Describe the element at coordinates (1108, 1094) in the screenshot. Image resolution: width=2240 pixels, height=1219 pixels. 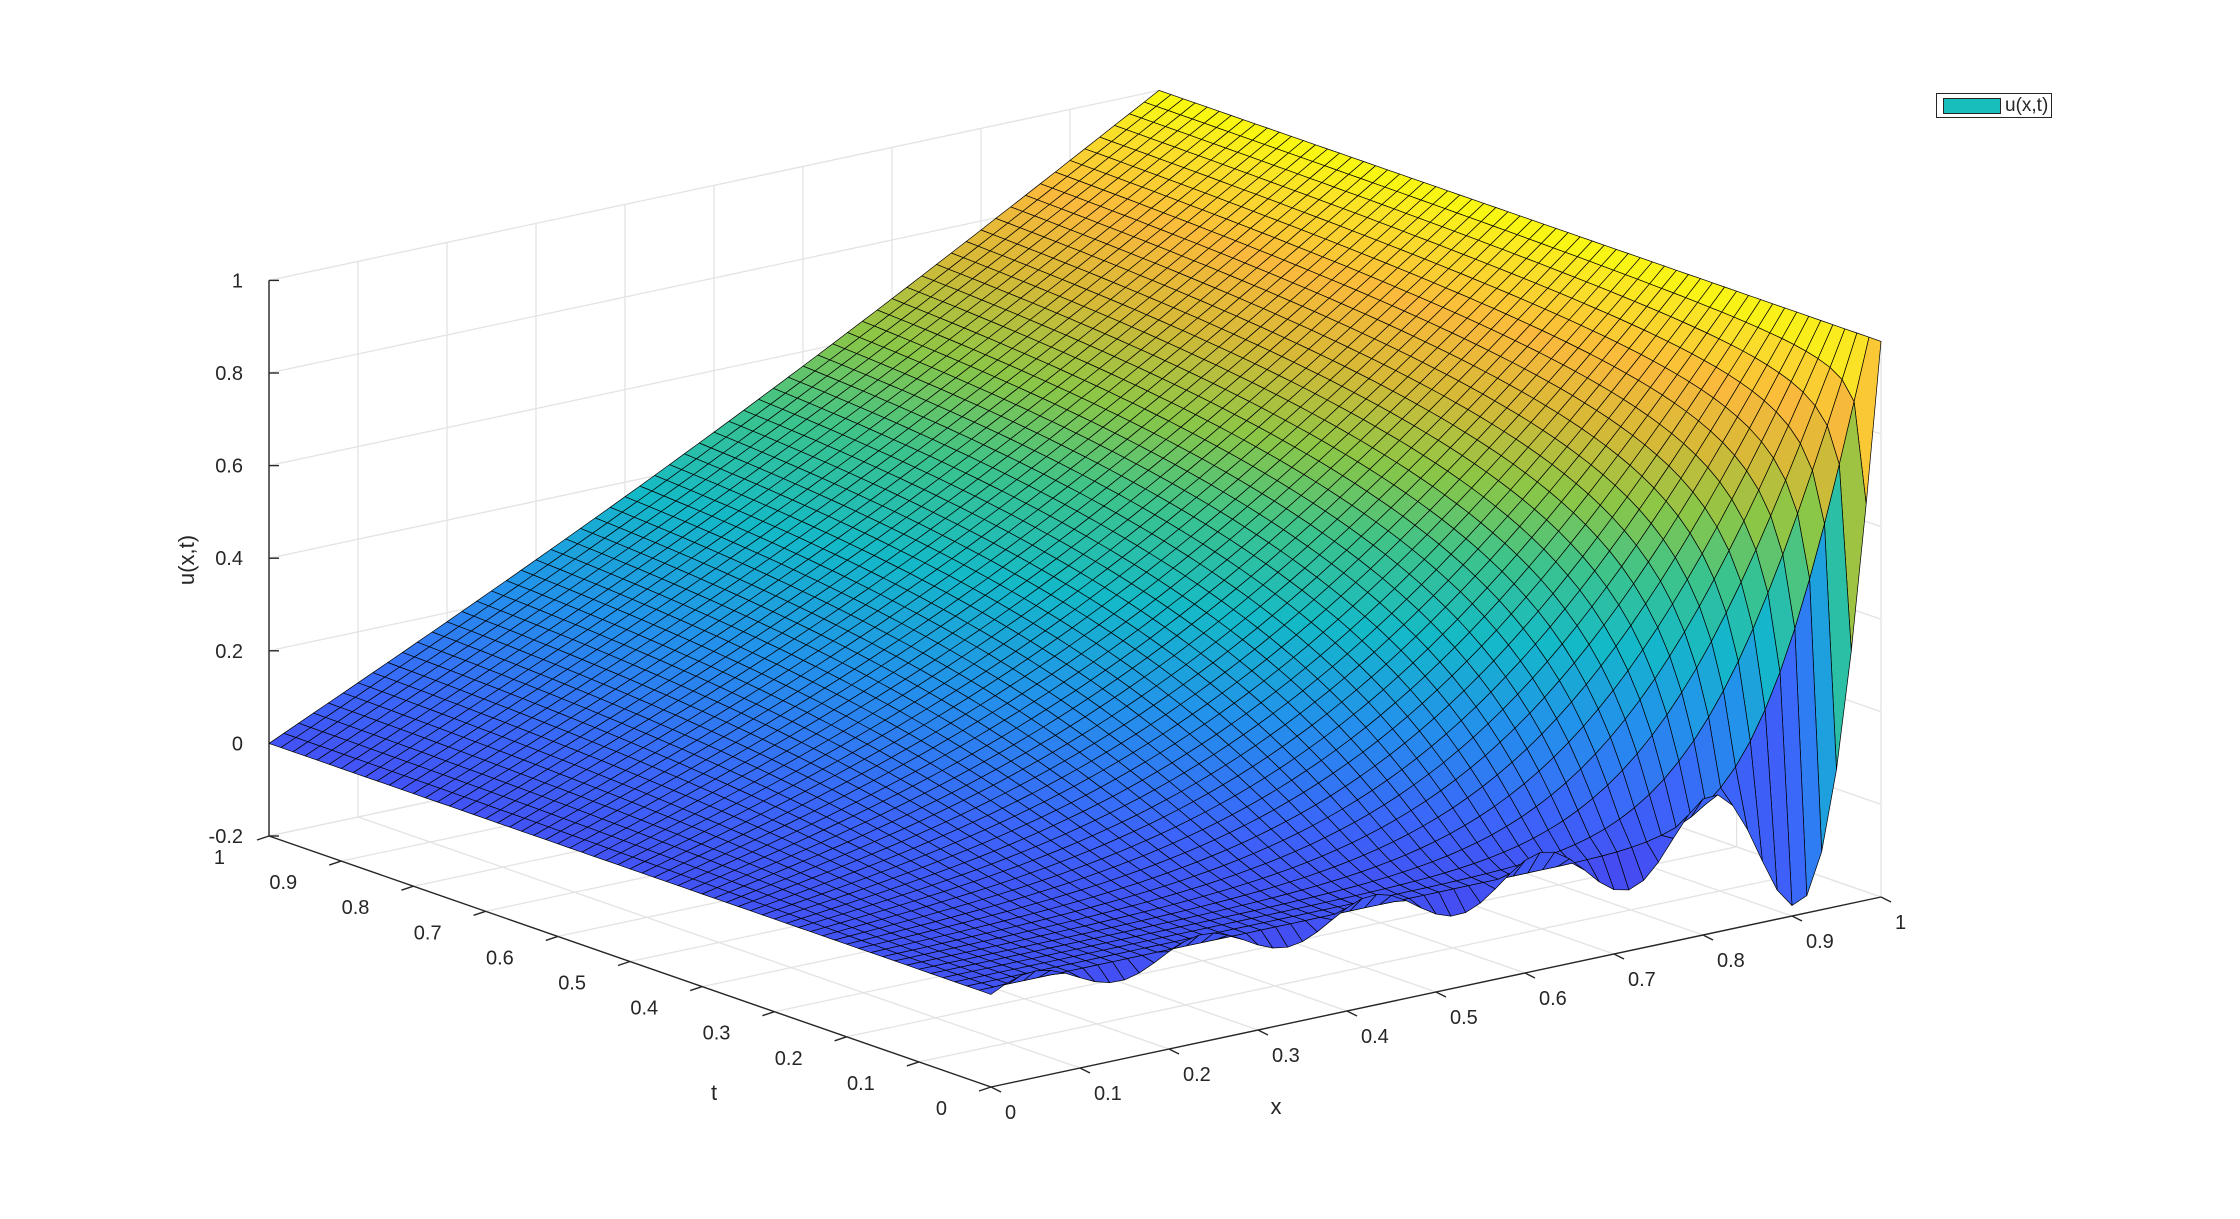
I see `x-tick-label: 0.1` at that location.